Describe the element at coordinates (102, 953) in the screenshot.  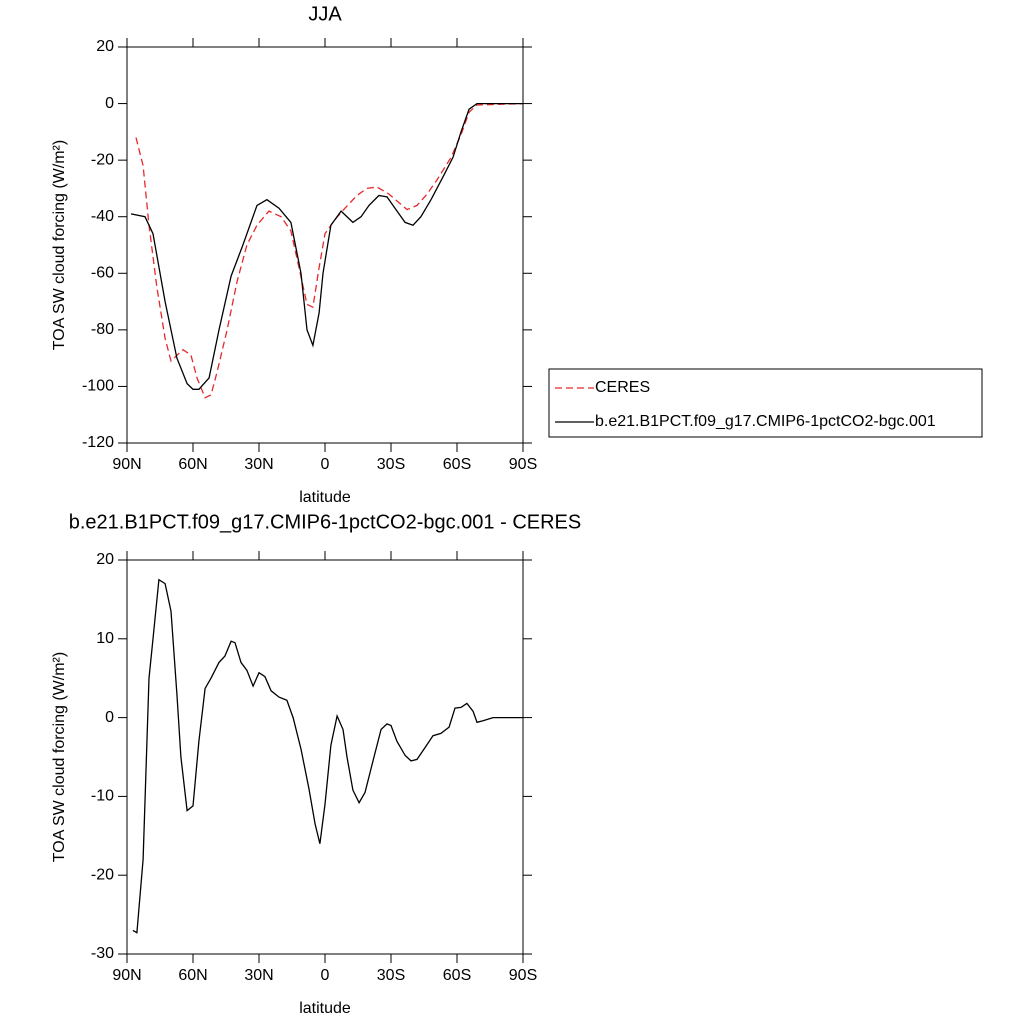
I see `y-tick-label: -30` at that location.